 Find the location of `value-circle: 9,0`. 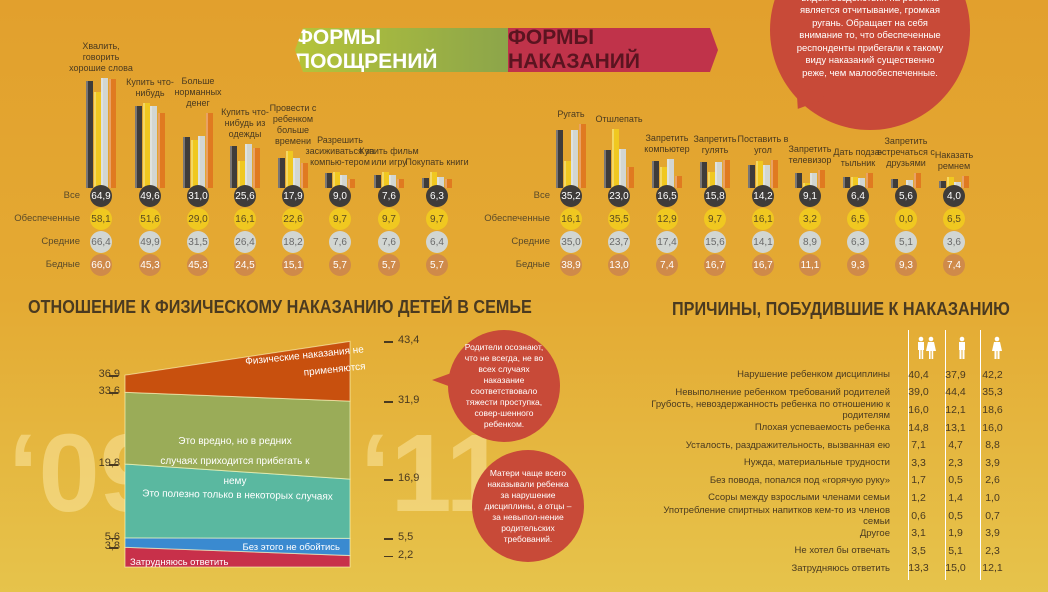

value-circle: 9,0 is located at coordinates (340, 196).